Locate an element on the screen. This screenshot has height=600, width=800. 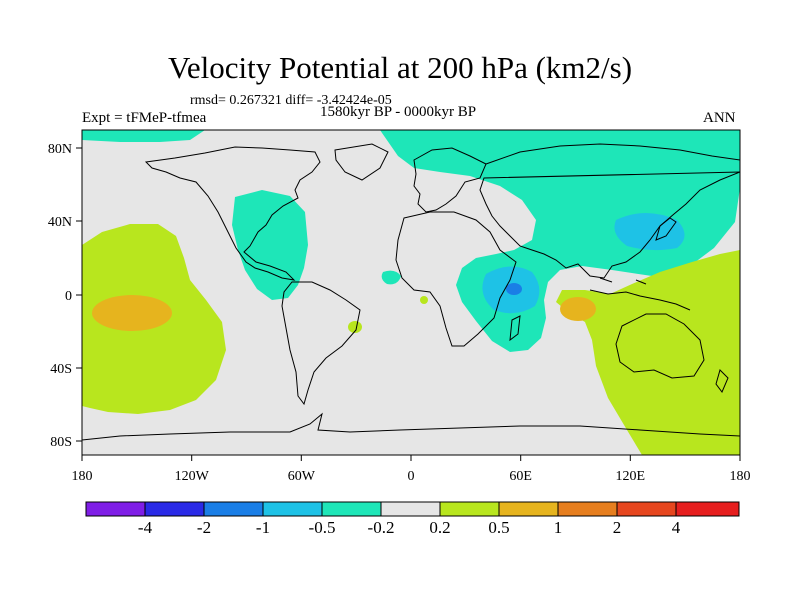
cyan-region-east-asia is located at coordinates (649, 232).